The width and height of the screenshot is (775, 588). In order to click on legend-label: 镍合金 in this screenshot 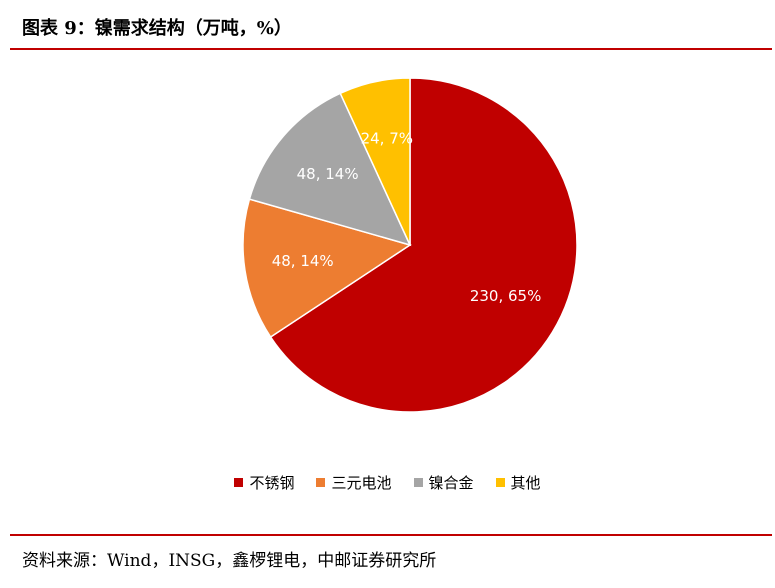, I will do `click(451, 483)`.